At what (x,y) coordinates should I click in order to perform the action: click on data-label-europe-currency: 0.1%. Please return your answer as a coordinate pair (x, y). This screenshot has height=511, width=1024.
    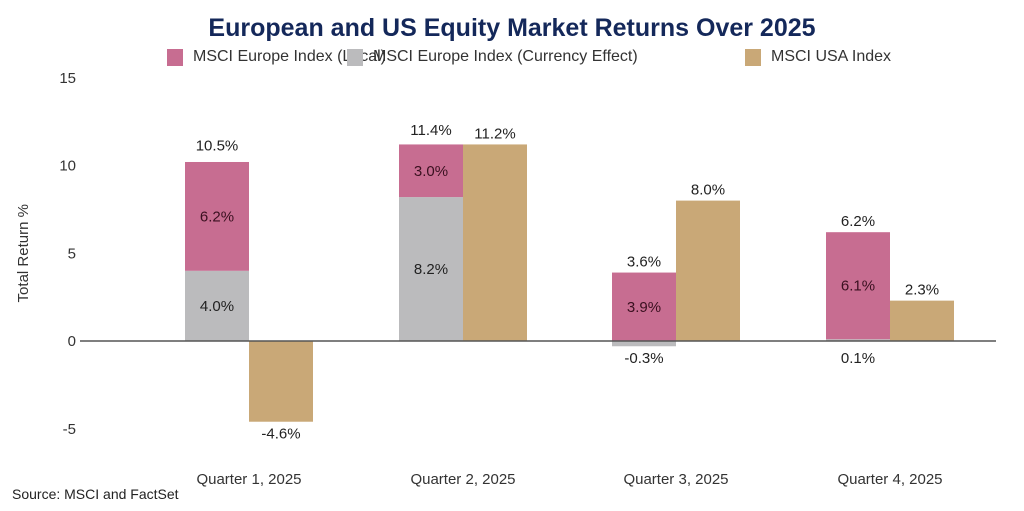
    Looking at the image, I should click on (858, 358).